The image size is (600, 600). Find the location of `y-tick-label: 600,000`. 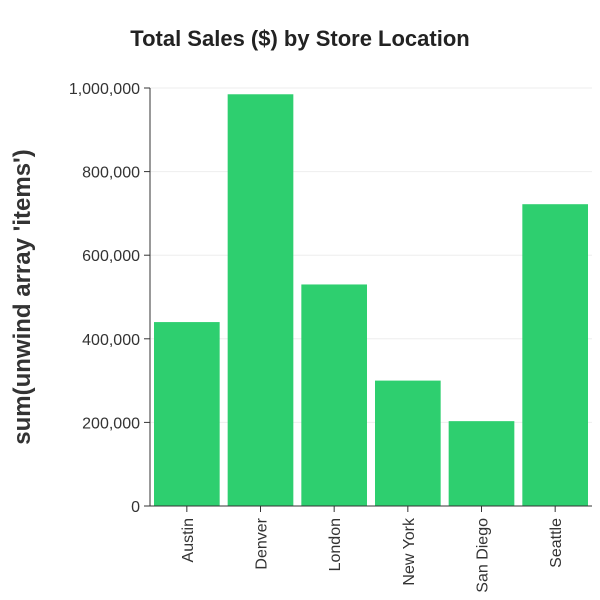

y-tick-label: 600,000 is located at coordinates (111, 256).